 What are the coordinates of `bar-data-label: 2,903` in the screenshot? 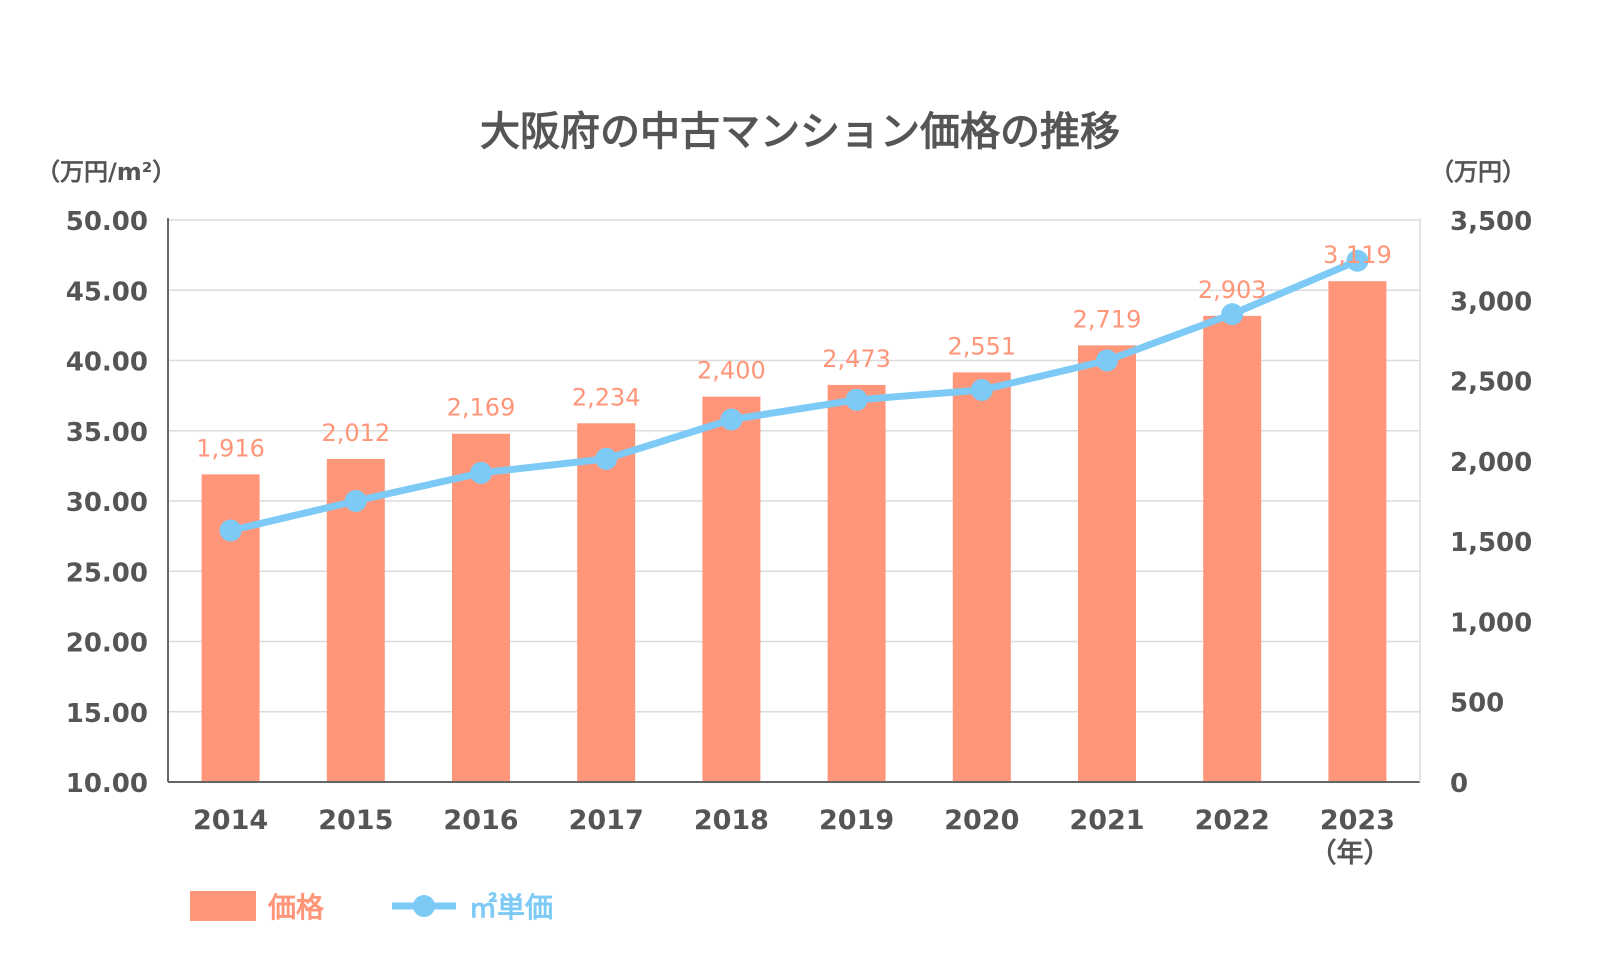 It's located at (1232, 290).